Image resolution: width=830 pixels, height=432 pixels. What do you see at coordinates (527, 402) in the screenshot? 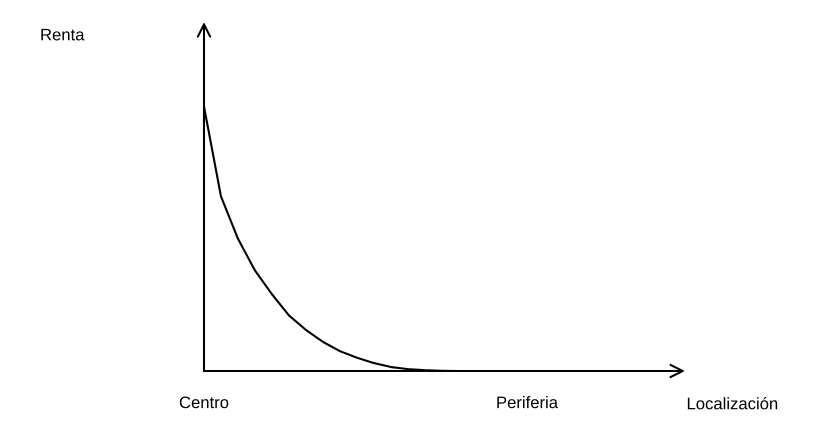
I see `x-tick-label: Periferia` at bounding box center [527, 402].